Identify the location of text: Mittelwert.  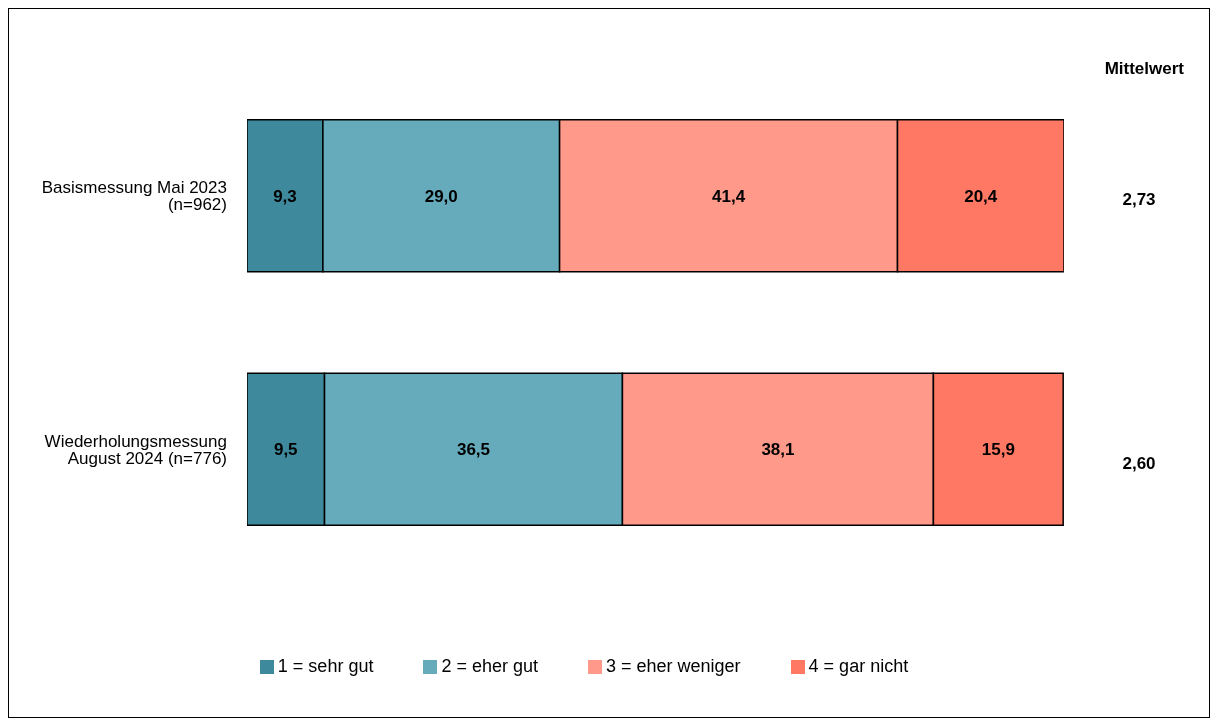
(1144, 69).